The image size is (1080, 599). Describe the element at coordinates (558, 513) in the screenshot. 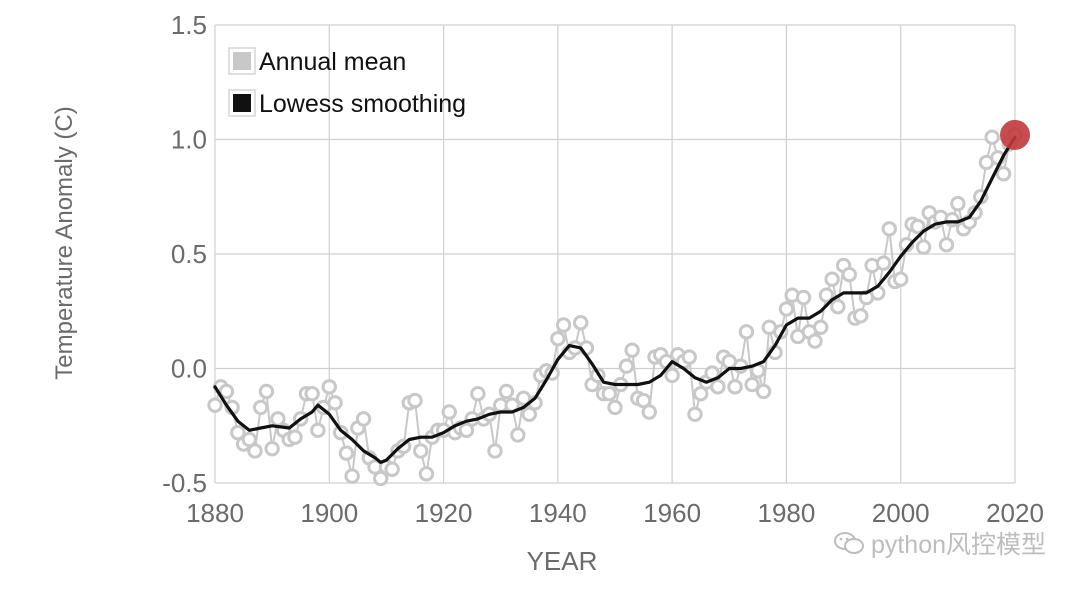

I see `x-tick-label: 1940` at that location.